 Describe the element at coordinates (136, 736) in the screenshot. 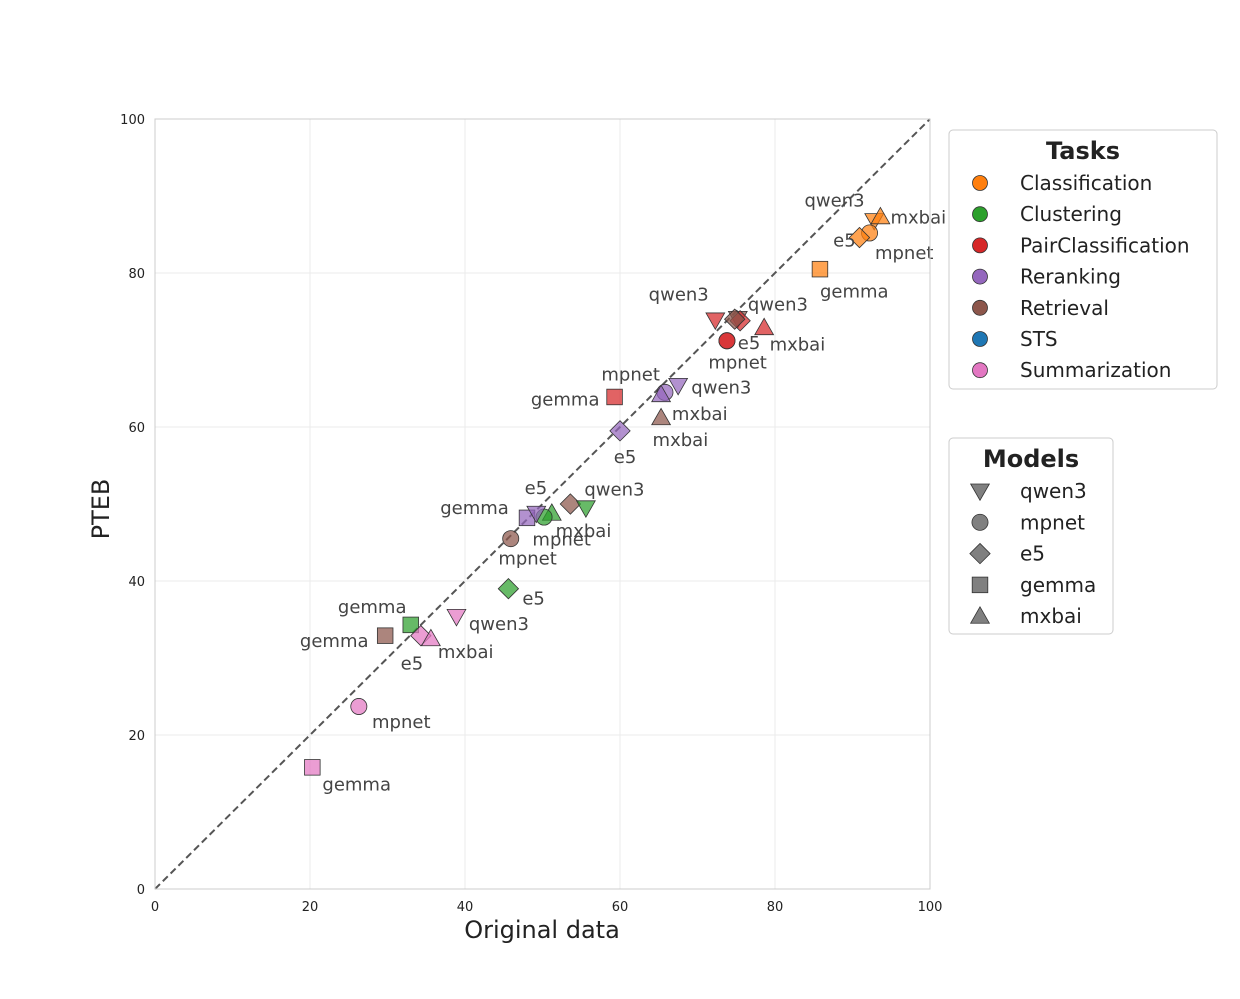

I see `y-tick-label: 20` at that location.